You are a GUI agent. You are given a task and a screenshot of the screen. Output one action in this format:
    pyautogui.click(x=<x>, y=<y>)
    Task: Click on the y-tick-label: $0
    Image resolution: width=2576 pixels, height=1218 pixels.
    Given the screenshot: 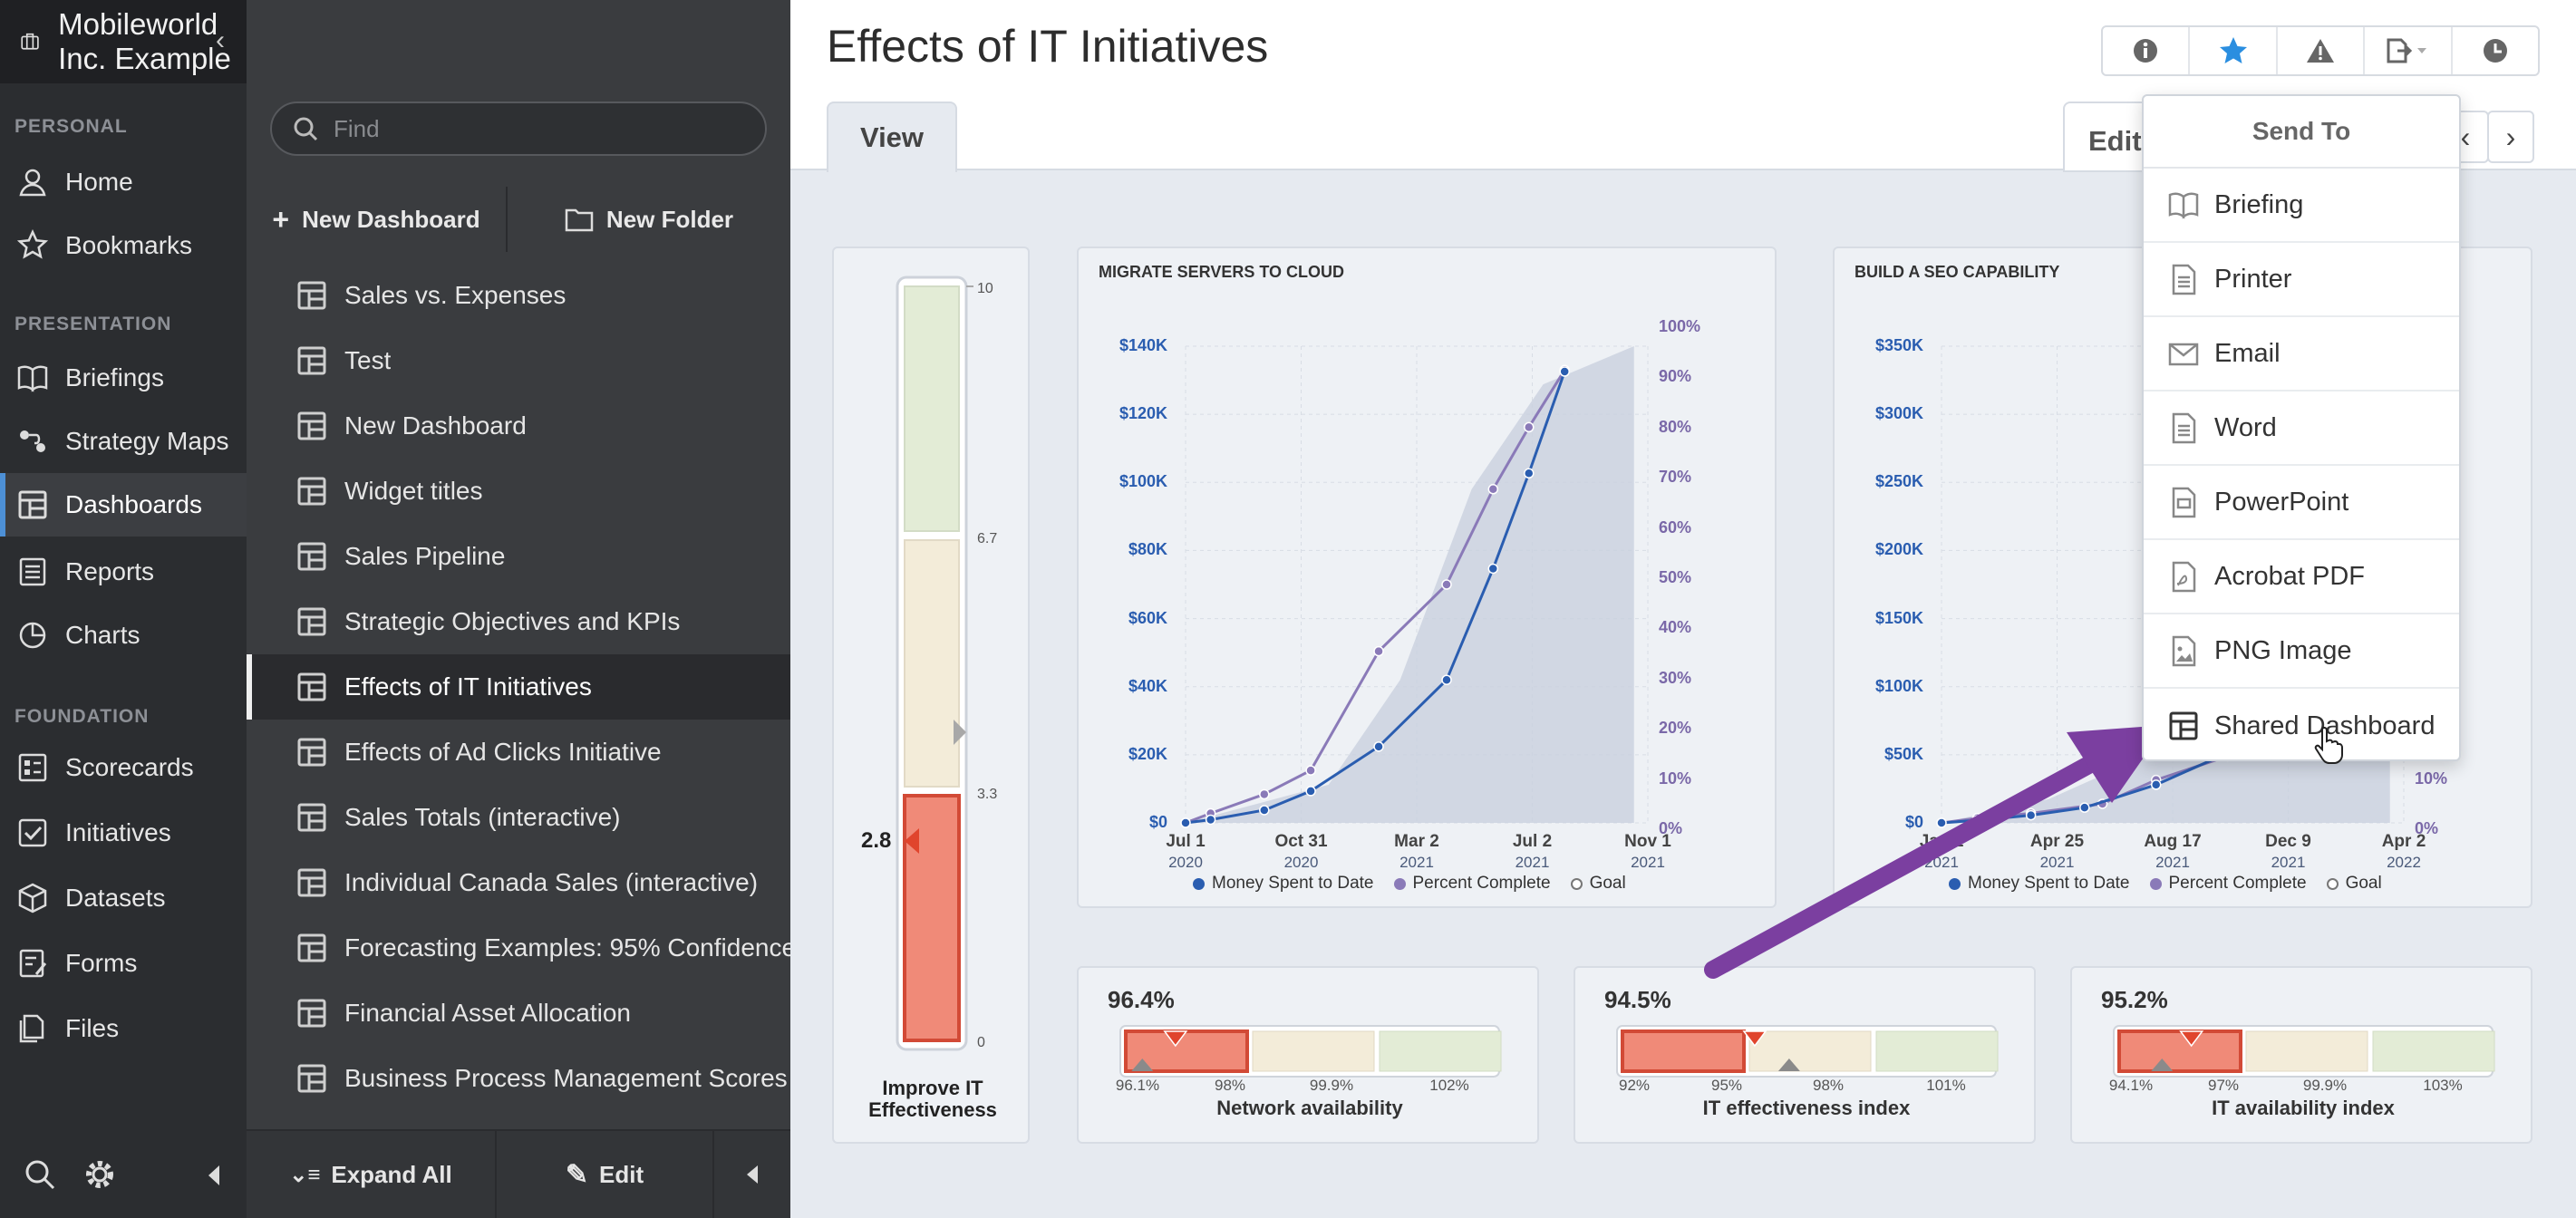 What is the action you would take?
    pyautogui.click(x=1913, y=822)
    